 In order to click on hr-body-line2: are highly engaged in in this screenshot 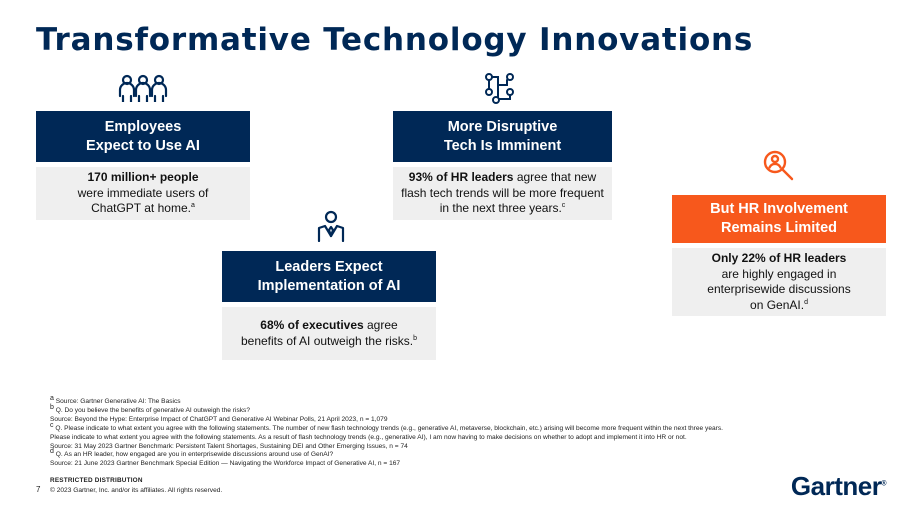, I will do `click(779, 273)`.